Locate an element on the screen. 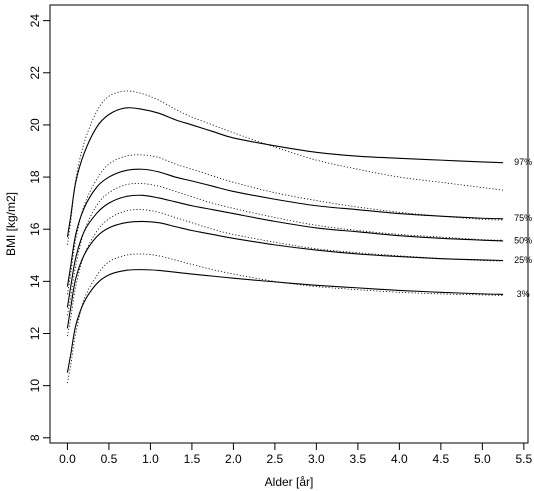 The image size is (534, 491). y-axis: 8 10 12 14 16 18 20 22 24 is located at coordinates (39, 227).